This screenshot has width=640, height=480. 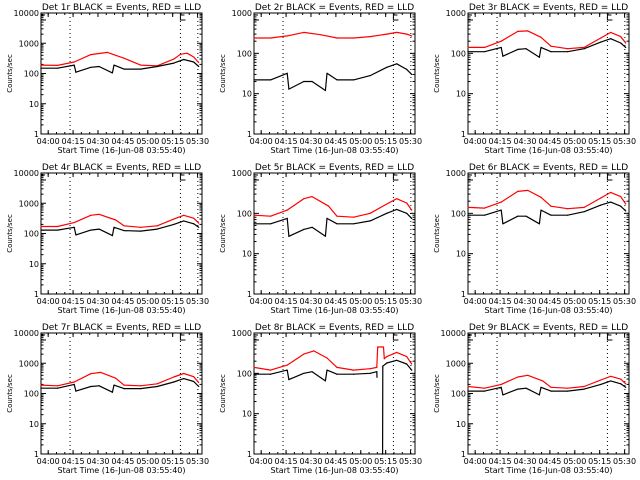 I want to click on chart-title: Det 6r BLACK = Events, RED = LLD, so click(x=548, y=168).